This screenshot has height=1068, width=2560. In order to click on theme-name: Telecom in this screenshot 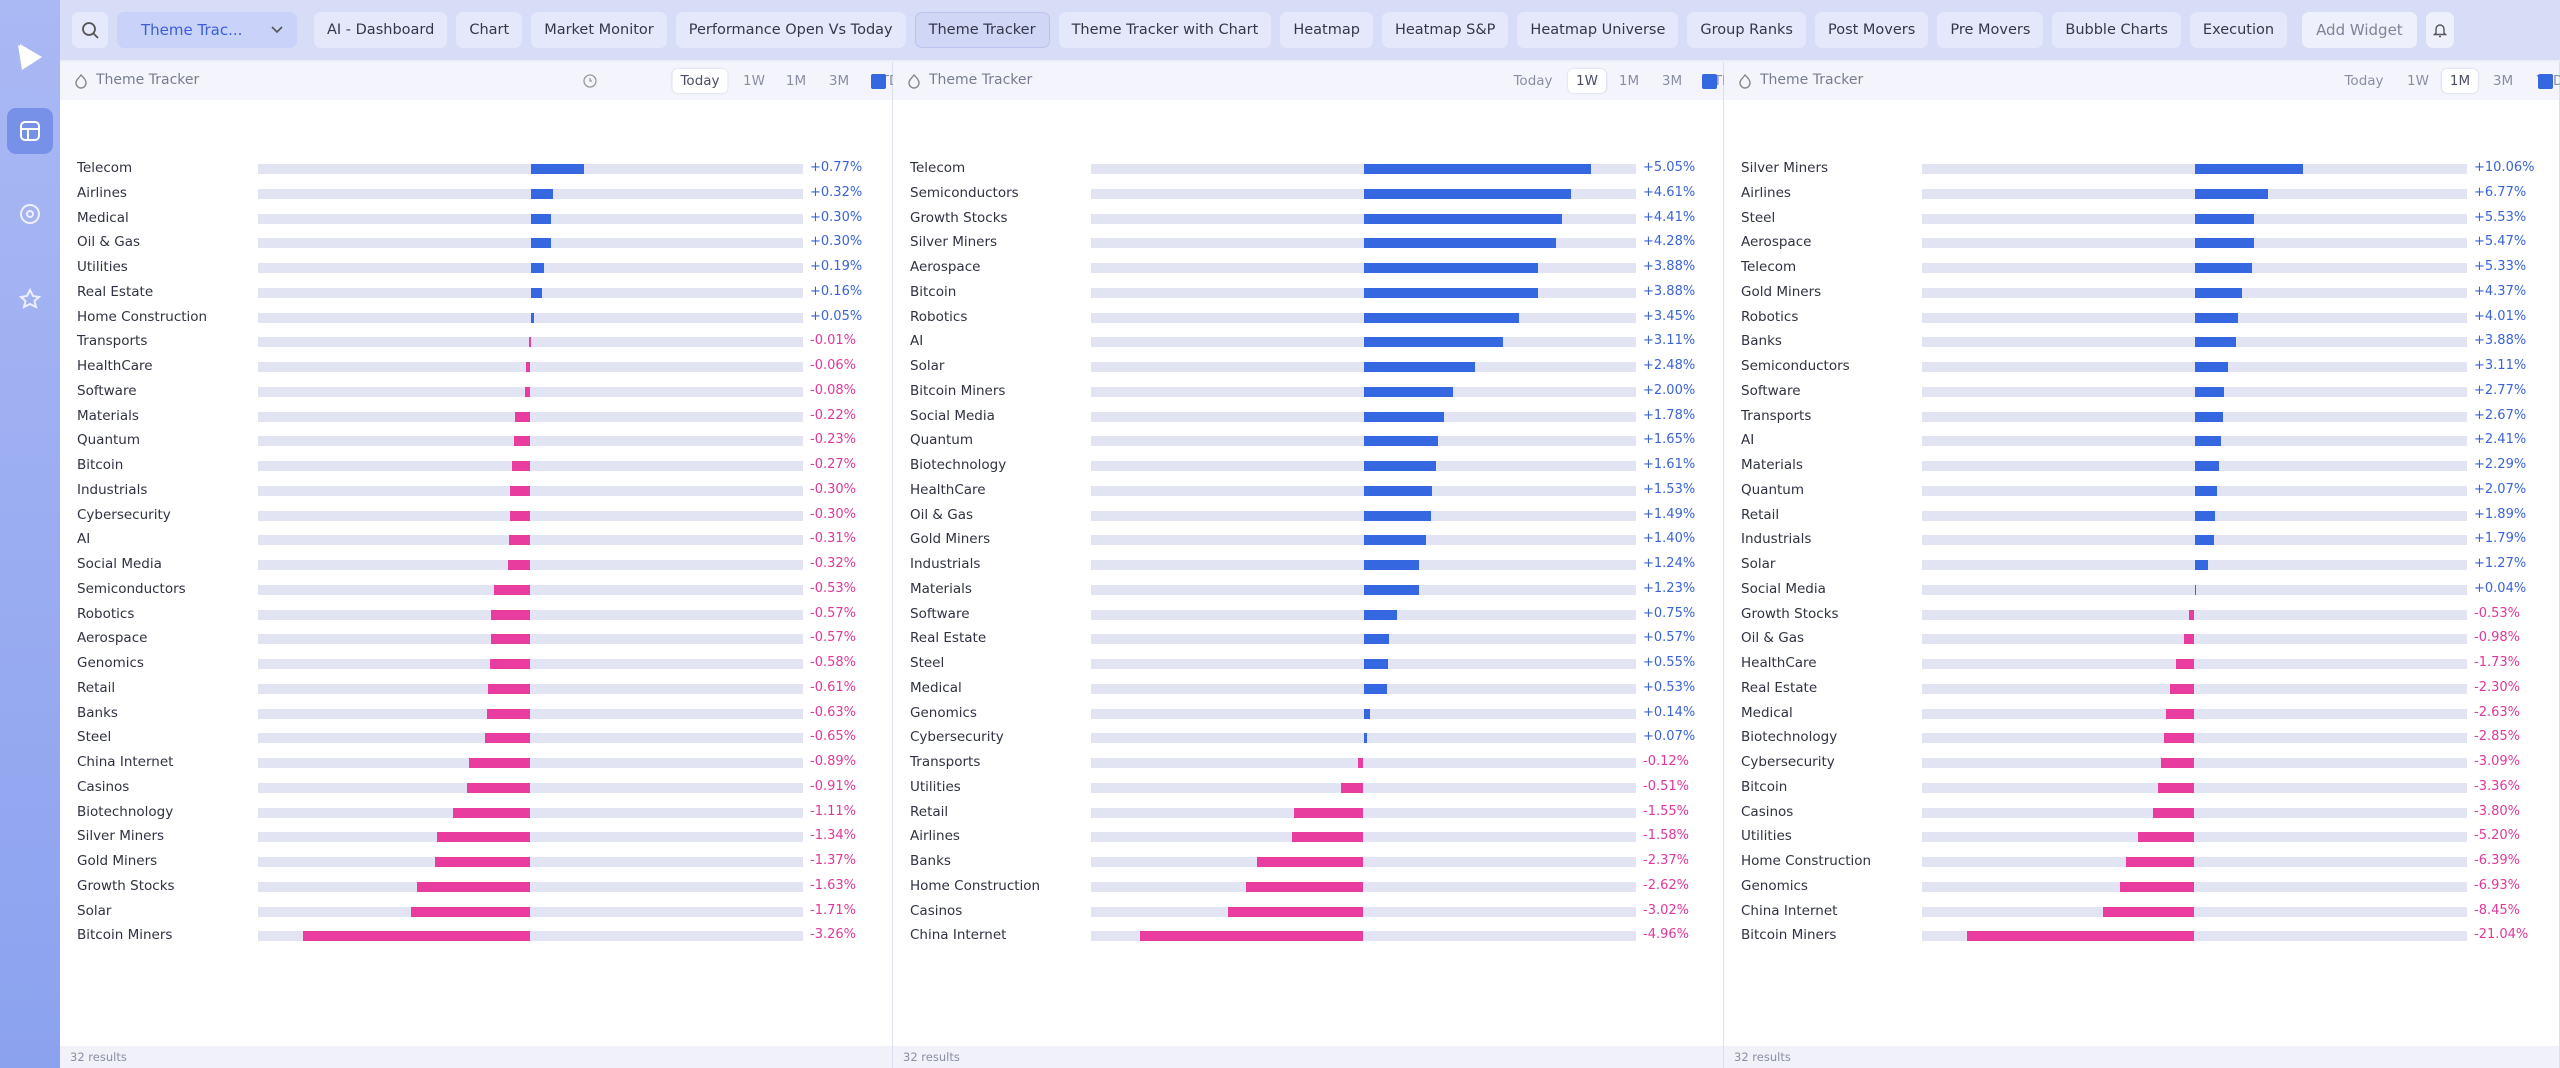, I will do `click(105, 168)`.